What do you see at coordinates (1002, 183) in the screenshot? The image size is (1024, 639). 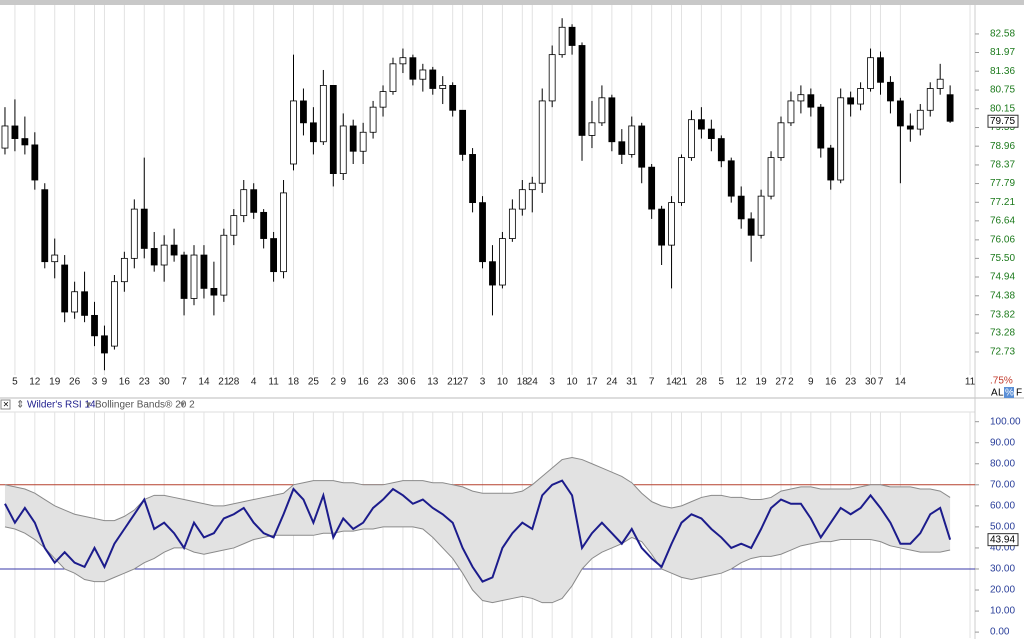 I see `y-tick-label: 77.79` at bounding box center [1002, 183].